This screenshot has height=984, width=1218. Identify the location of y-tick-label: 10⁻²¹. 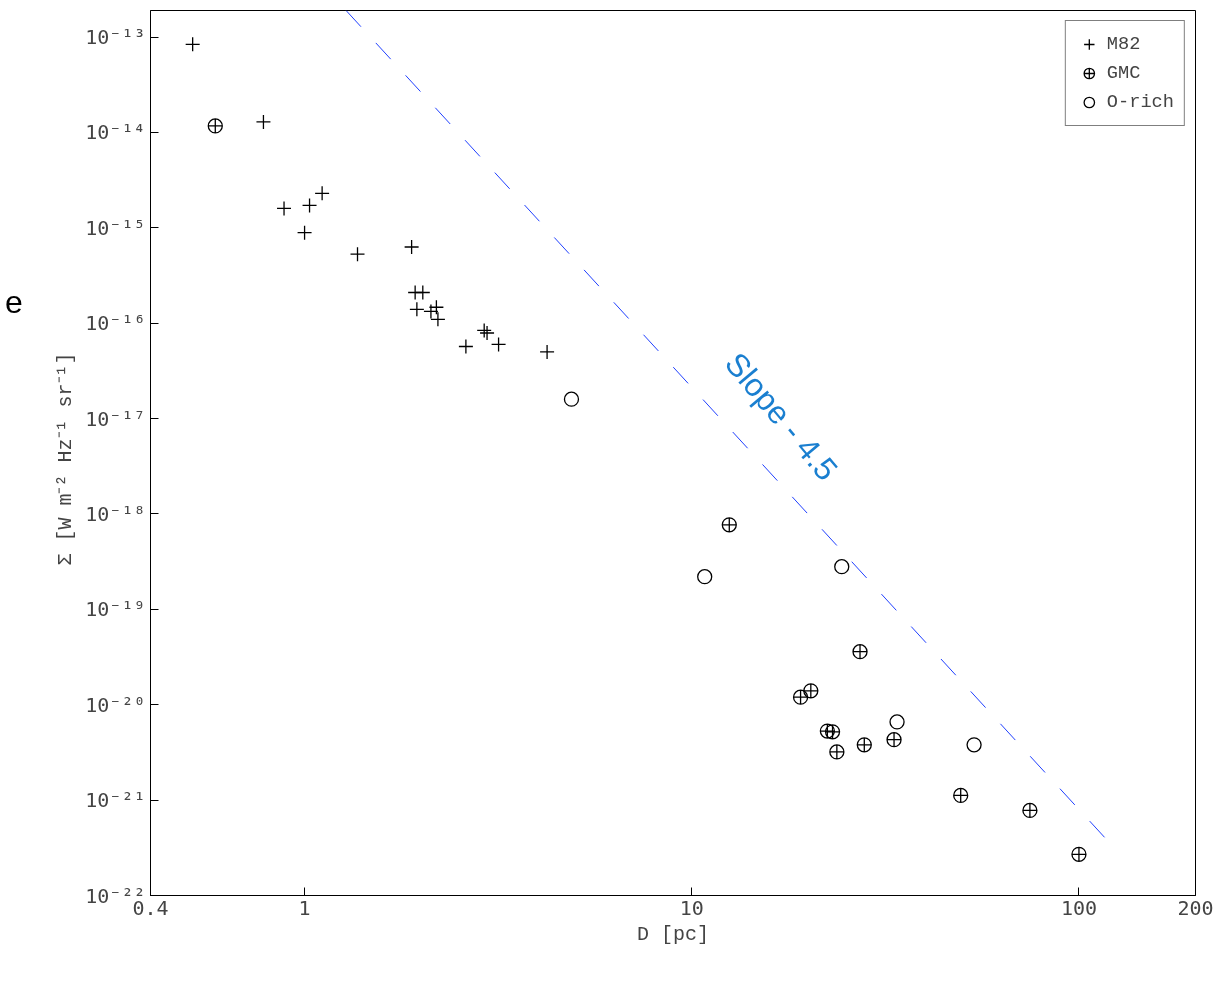
(115, 800).